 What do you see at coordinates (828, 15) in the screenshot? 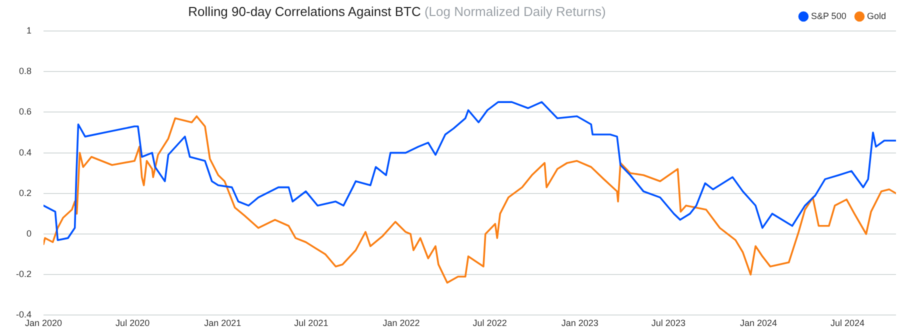
I see `legend-label: S&P 500` at bounding box center [828, 15].